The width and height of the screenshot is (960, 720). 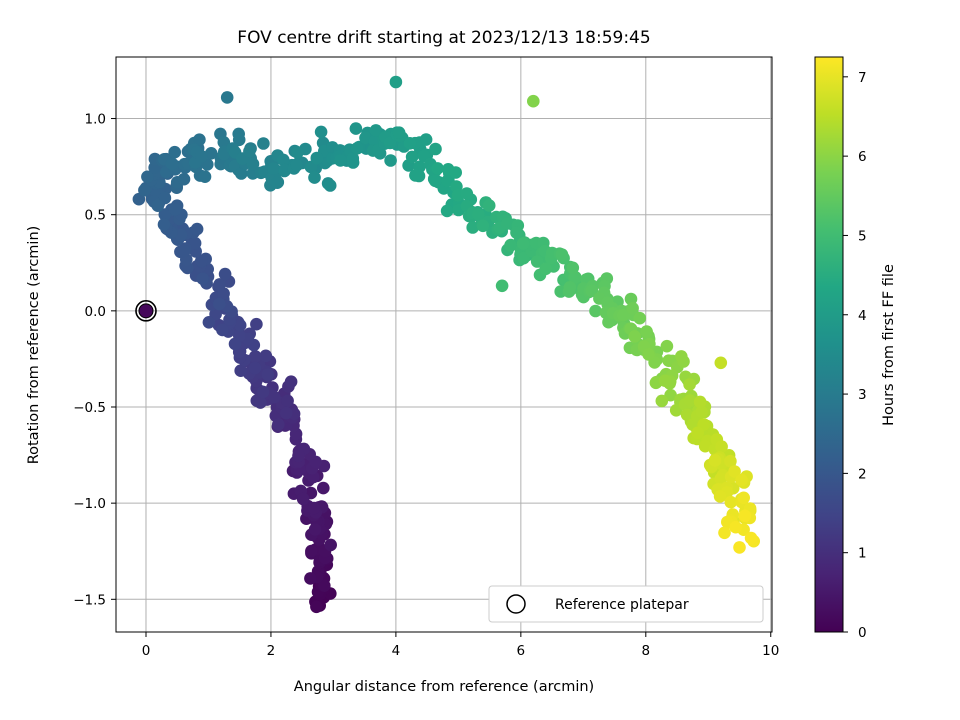 What do you see at coordinates (89, 504) in the screenshot?
I see `y-tick-label: −1.0` at bounding box center [89, 504].